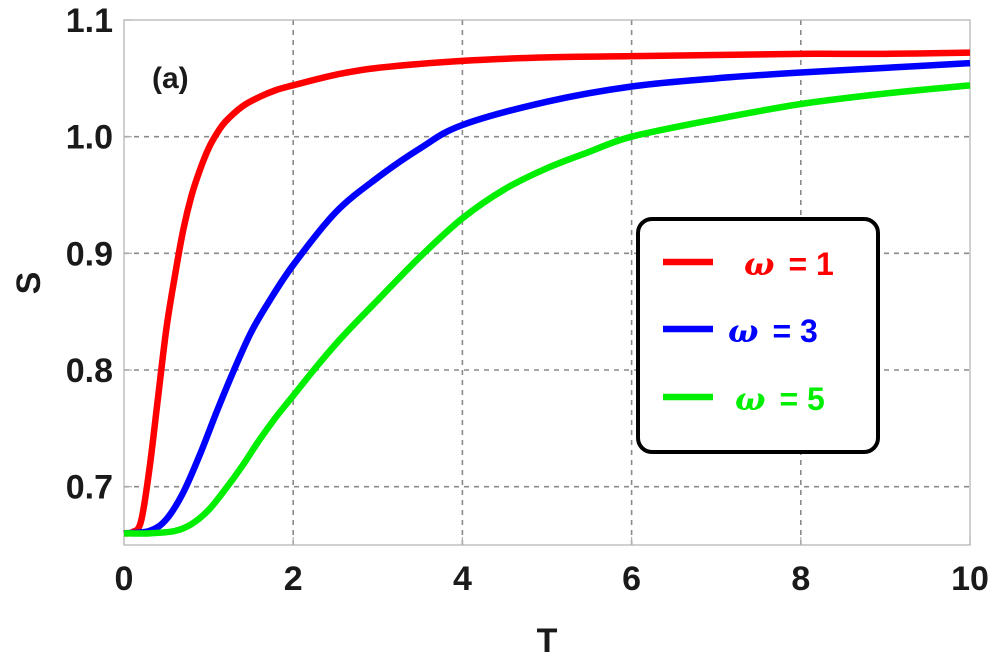 Image resolution: width=996 pixels, height=664 pixels. I want to click on y-axis-label: S, so click(29, 283).